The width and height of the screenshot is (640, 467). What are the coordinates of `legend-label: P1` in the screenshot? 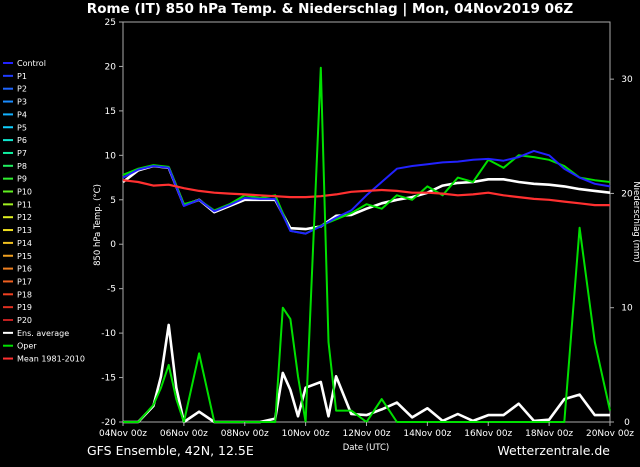 It's located at (22, 76).